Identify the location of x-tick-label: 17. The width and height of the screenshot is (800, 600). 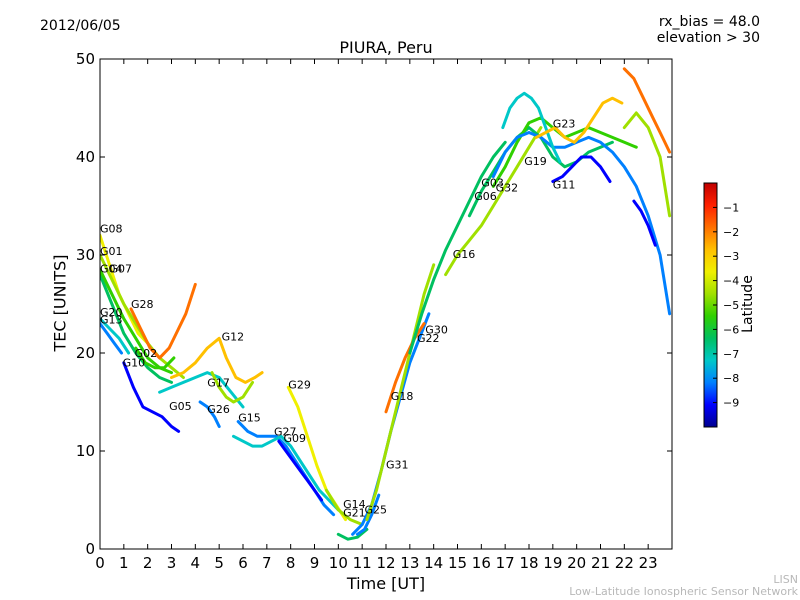
(505, 563).